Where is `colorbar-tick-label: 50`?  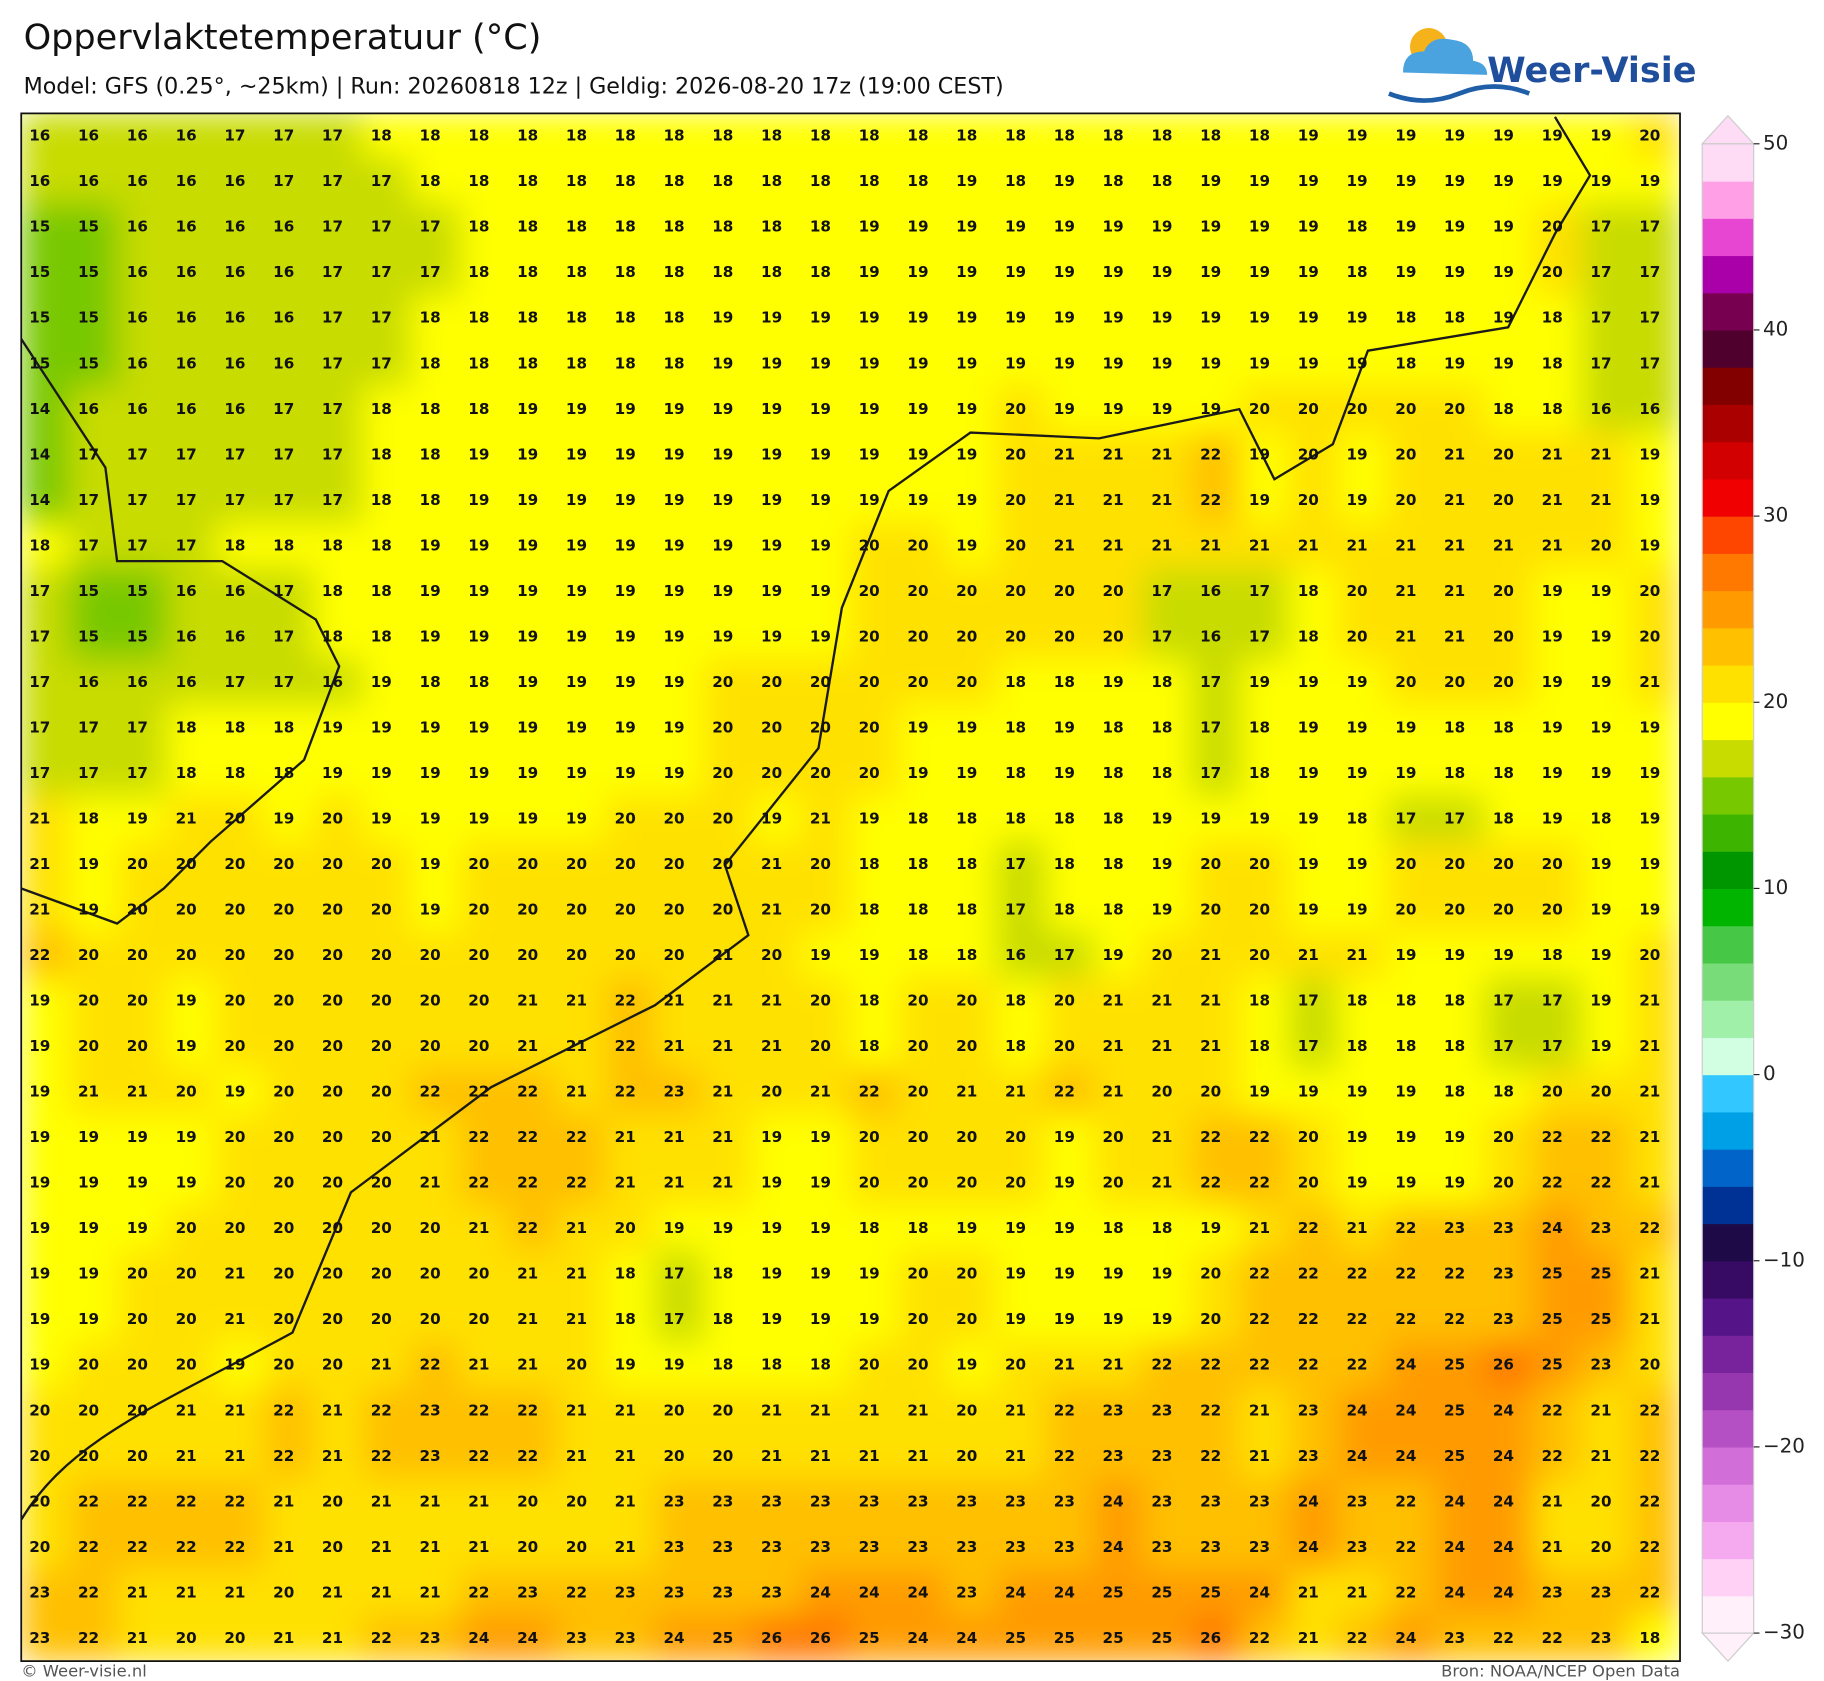
colorbar-tick-label: 50 is located at coordinates (1775, 142).